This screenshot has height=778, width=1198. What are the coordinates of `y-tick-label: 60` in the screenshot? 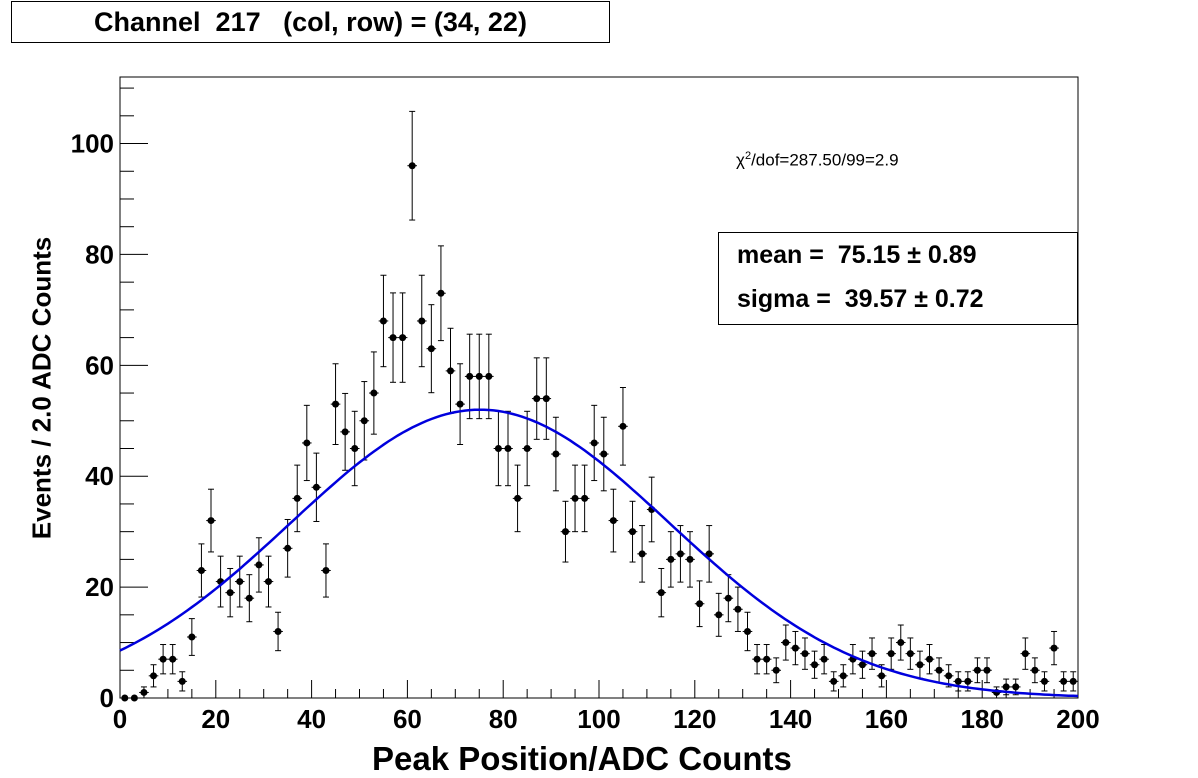 It's located at (99, 365).